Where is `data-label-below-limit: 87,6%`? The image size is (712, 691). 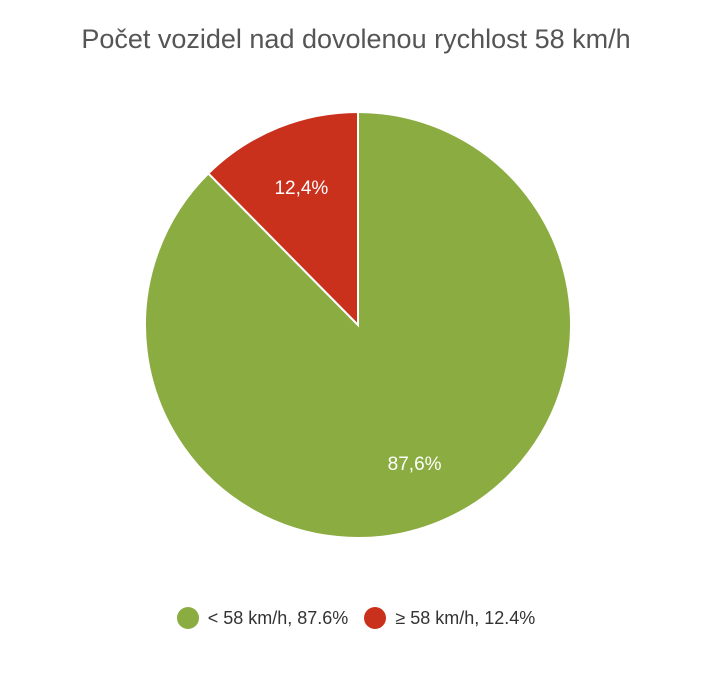 data-label-below-limit: 87,6% is located at coordinates (415, 464).